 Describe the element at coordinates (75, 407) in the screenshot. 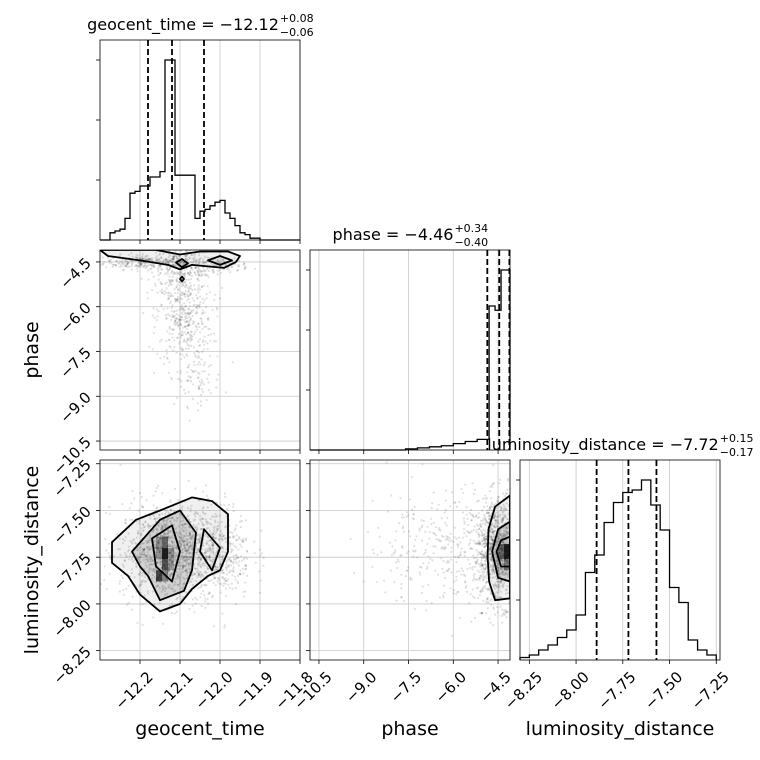

I see `y-tick-label: −9.0` at that location.